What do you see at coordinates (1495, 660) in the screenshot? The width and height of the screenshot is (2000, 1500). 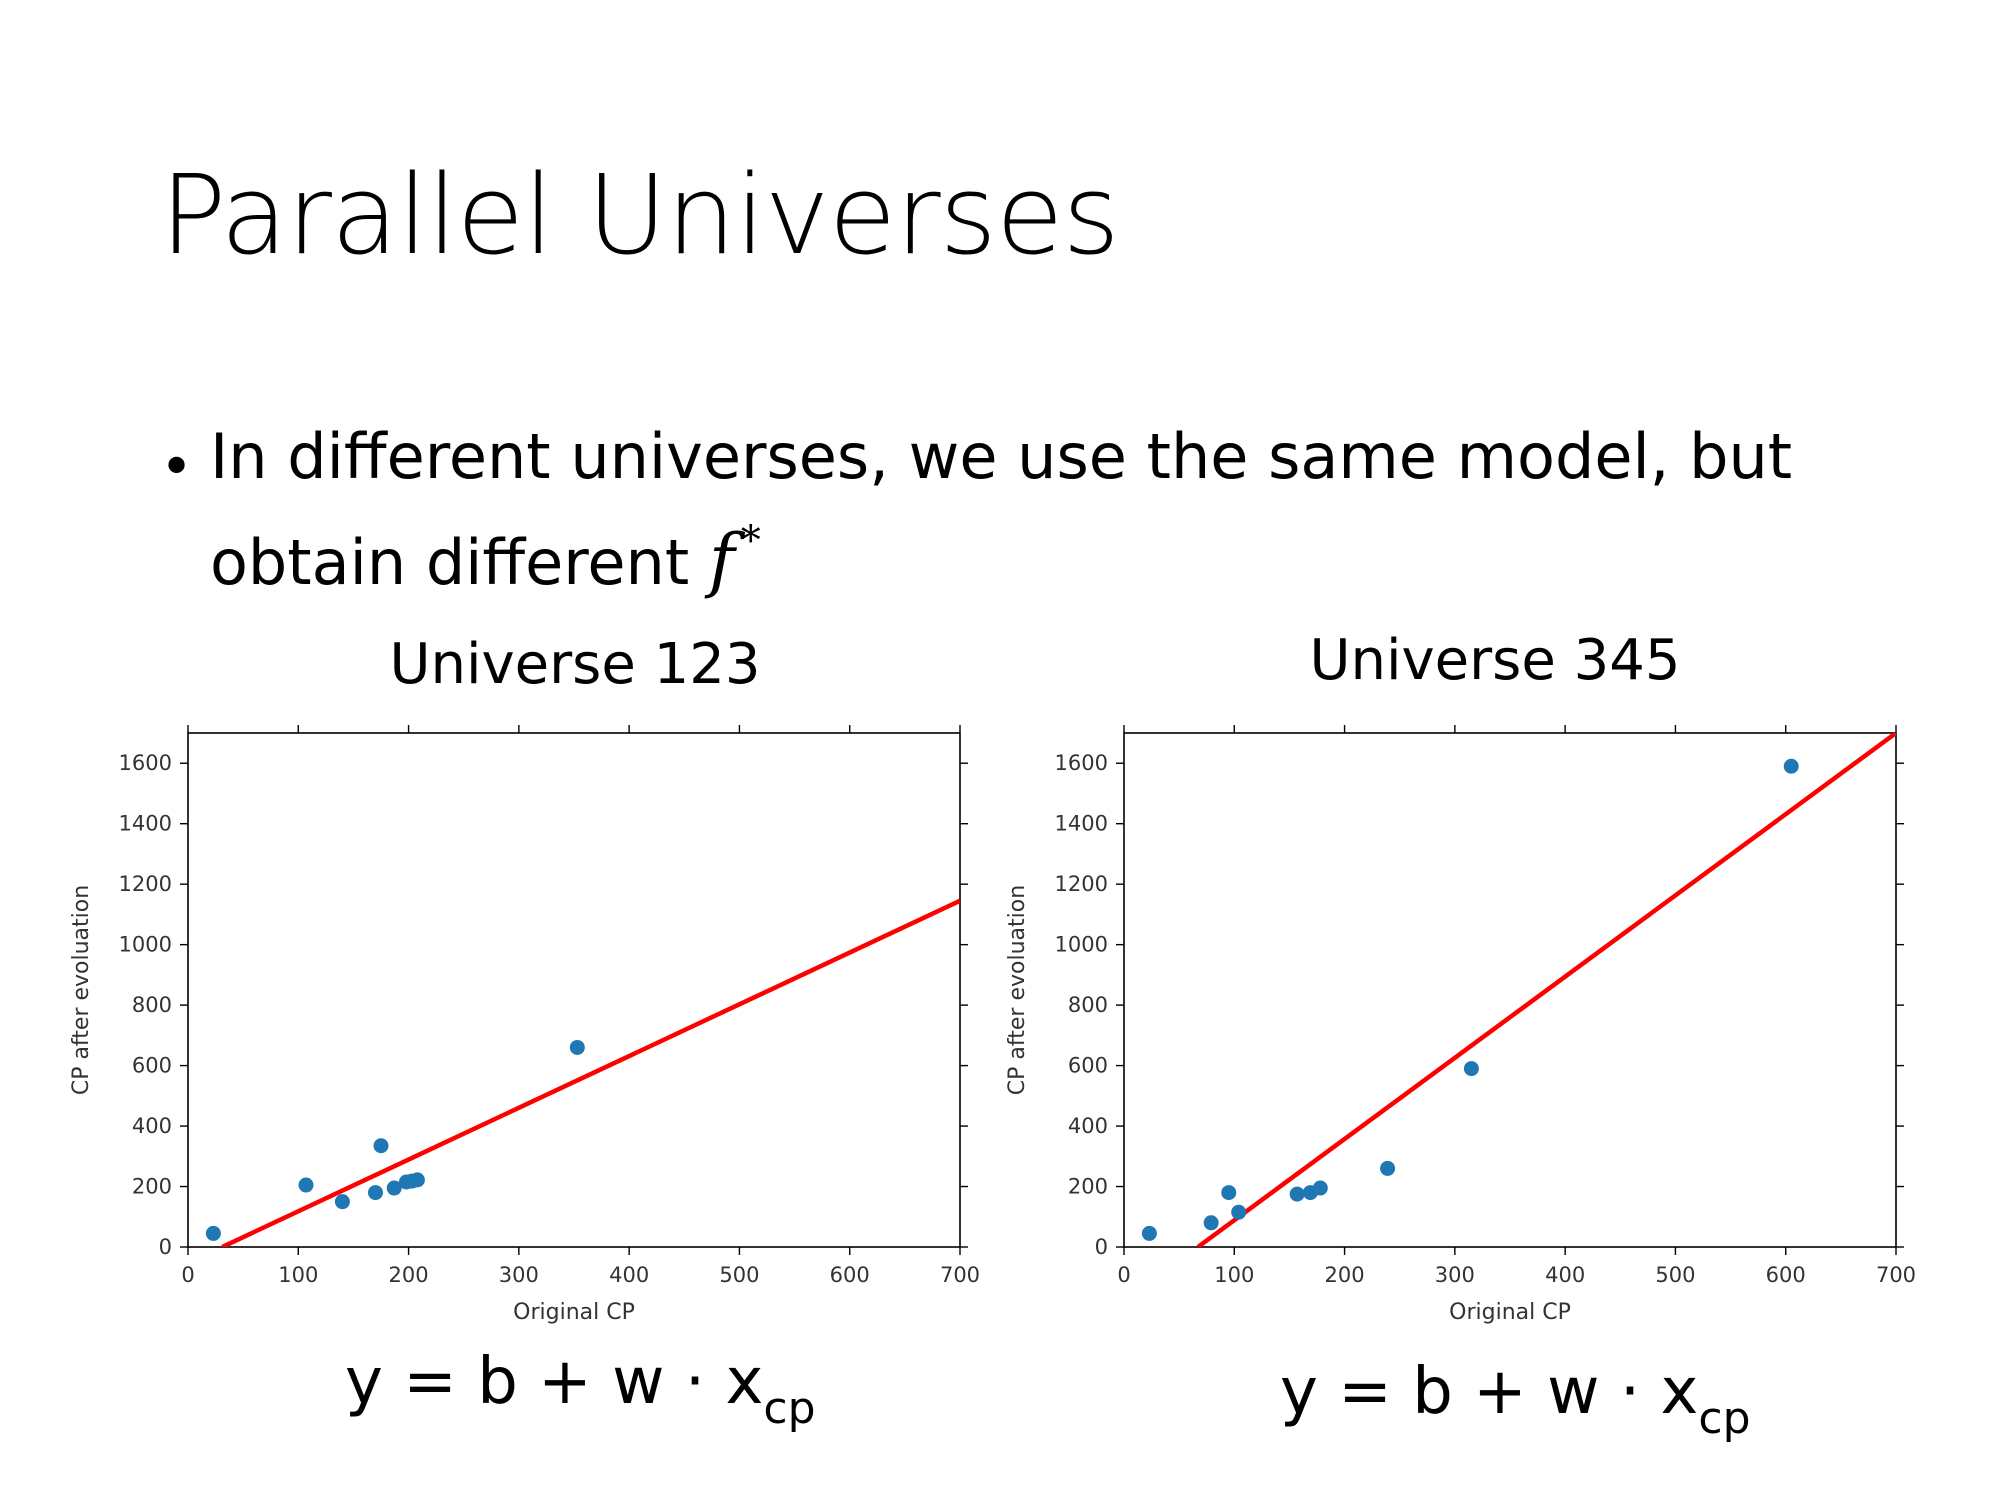 I see `panel-title-universe-345: Universe 345` at bounding box center [1495, 660].